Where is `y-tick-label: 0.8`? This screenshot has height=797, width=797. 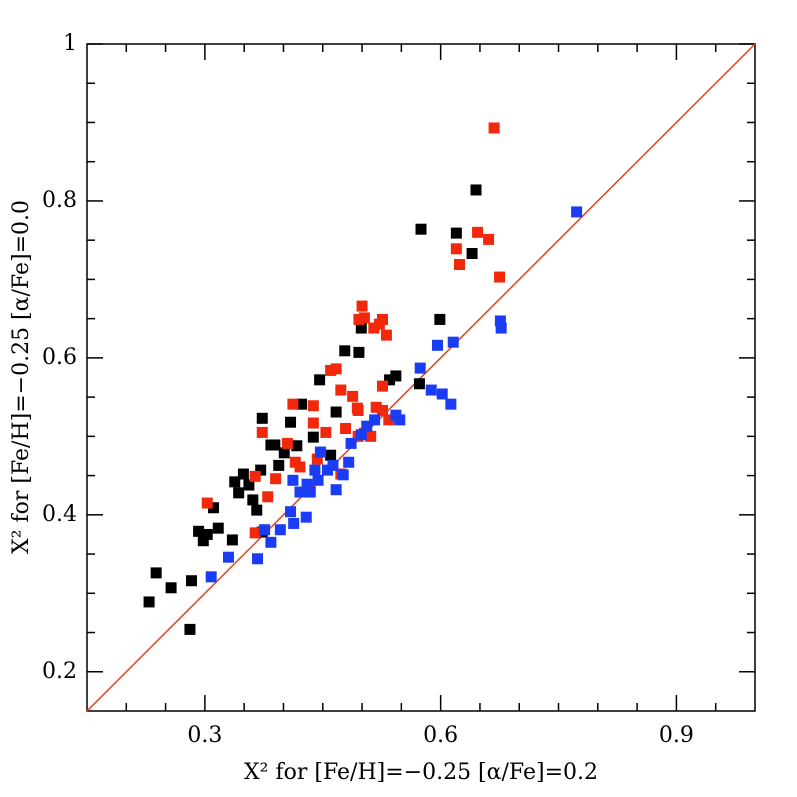 y-tick-label: 0.8 is located at coordinates (59, 200).